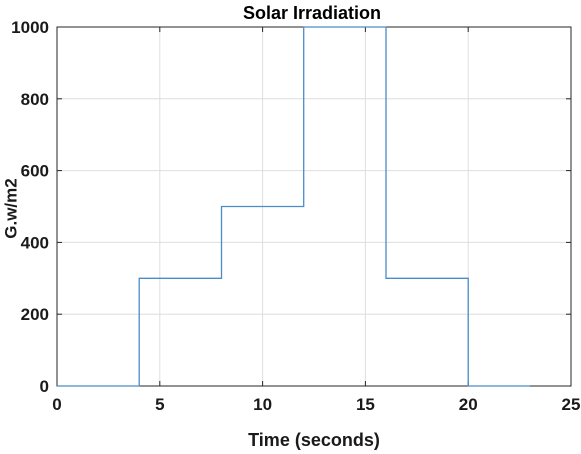 This screenshot has width=581, height=454. What do you see at coordinates (316, 404) in the screenshot?
I see `x-tick-labels: 0 5 10 15 20 25` at bounding box center [316, 404].